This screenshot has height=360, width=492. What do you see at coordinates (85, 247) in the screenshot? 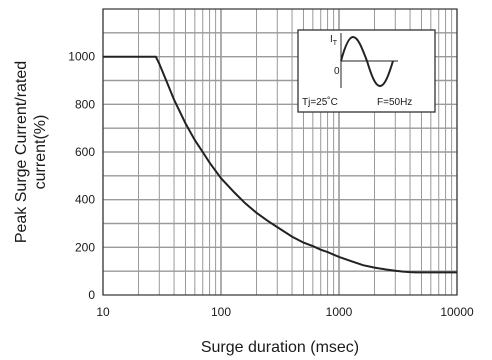
I see `y-tick-label: 200` at bounding box center [85, 247].